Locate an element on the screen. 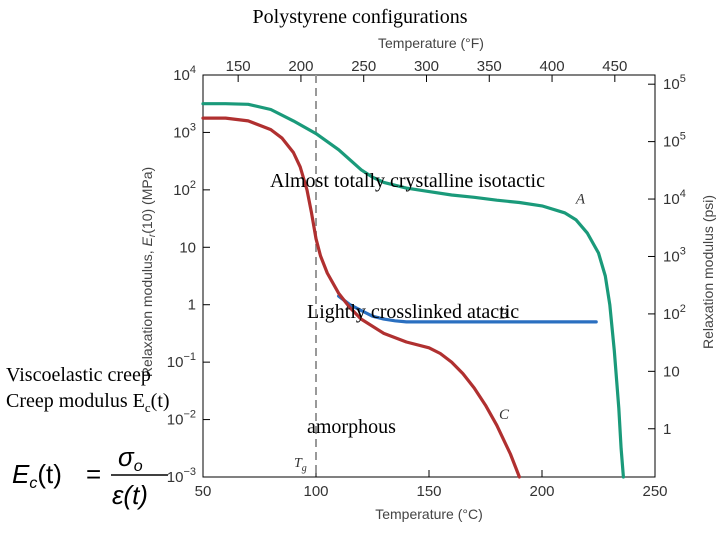 The width and height of the screenshot is (720, 540). y-axis-label: Relaxation modulus, Er(10) (MPa) is located at coordinates (148, 272).